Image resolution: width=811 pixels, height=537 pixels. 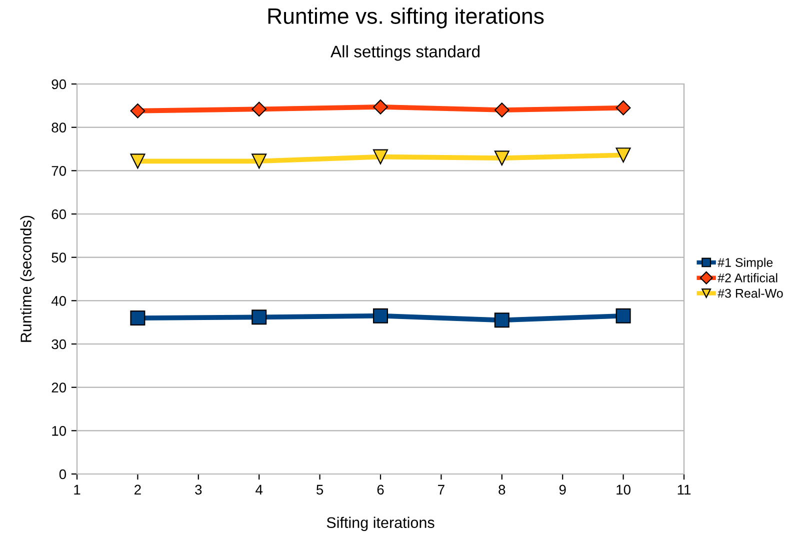 What do you see at coordinates (562, 489) in the screenshot?
I see `x-tick-label: 9` at bounding box center [562, 489].